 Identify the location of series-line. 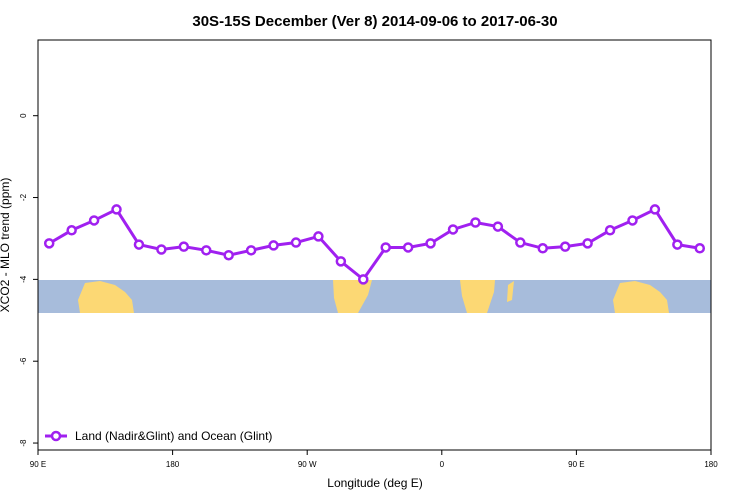
(374, 244).